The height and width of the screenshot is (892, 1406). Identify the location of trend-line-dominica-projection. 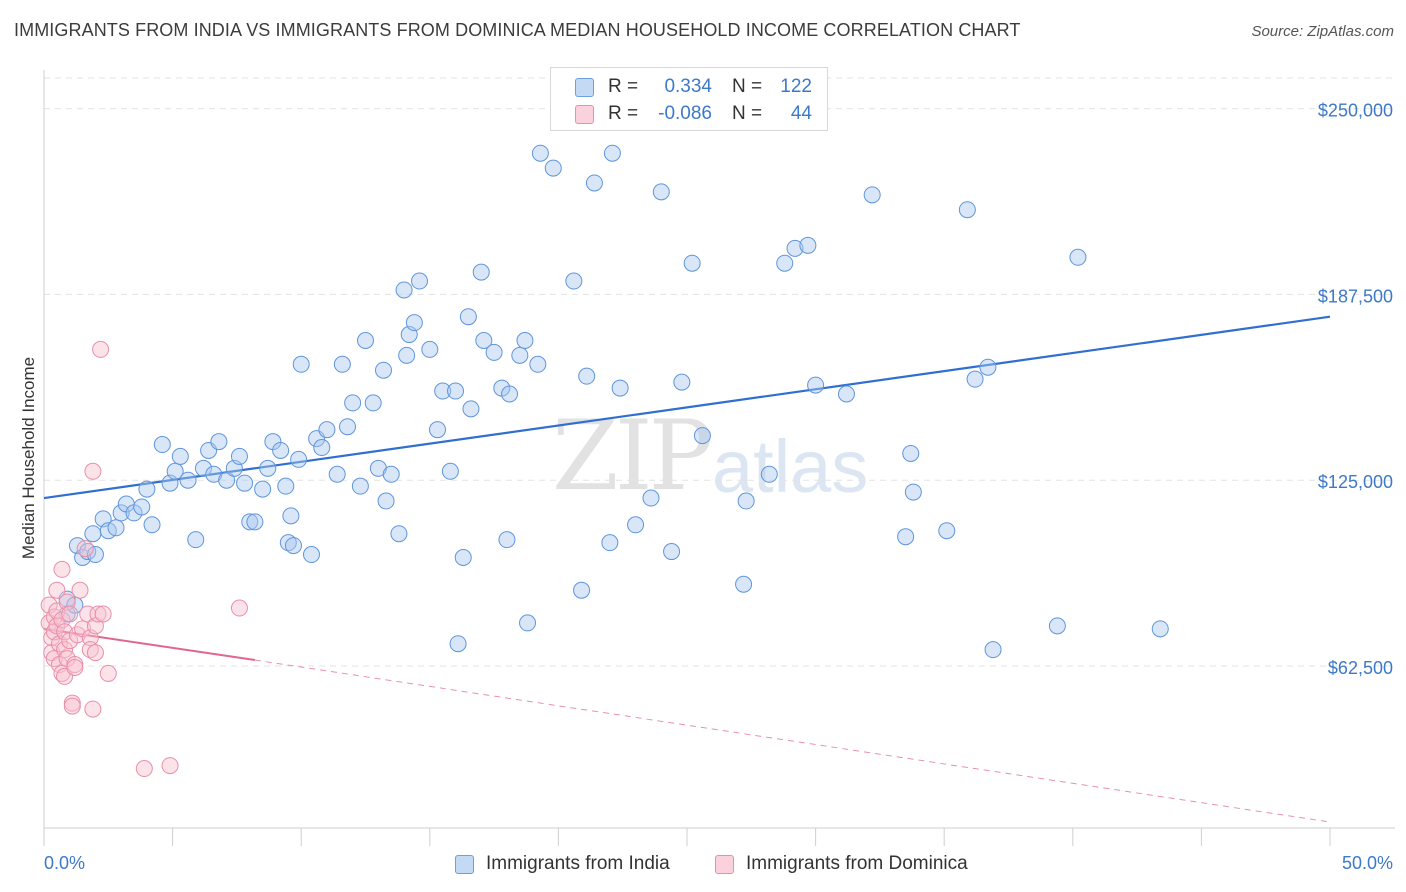
(792, 741).